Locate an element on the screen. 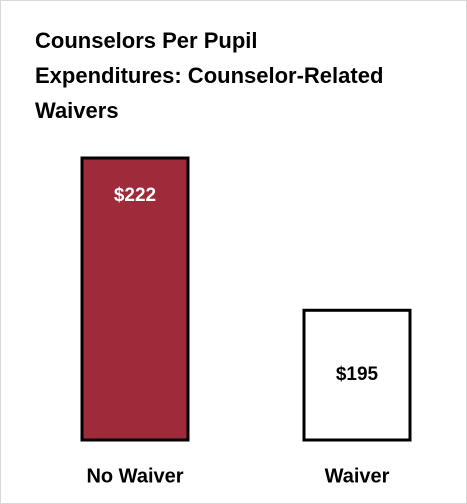  x-tick-label: Waiver is located at coordinates (357, 476).